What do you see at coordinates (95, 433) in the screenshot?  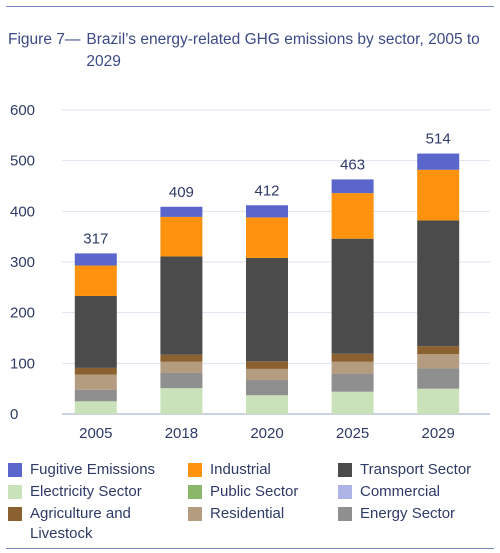 I see `x-tick-label: 2005` at bounding box center [95, 433].